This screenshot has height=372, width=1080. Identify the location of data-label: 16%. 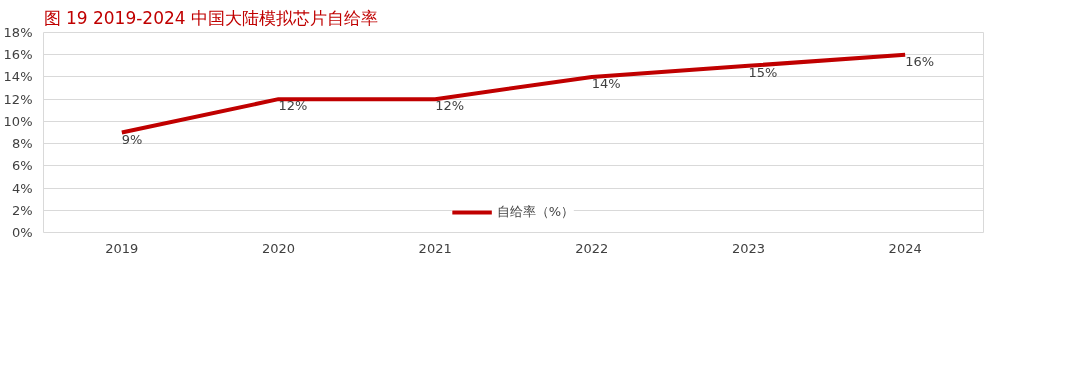
(920, 61).